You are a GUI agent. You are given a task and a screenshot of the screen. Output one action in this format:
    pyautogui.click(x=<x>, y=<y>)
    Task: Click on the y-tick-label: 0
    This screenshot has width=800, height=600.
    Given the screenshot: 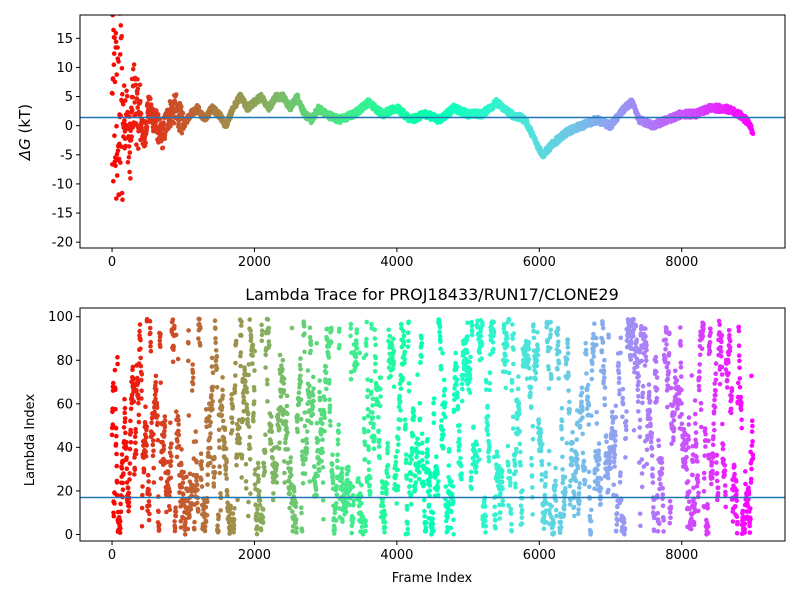 What is the action you would take?
    pyautogui.click(x=69, y=126)
    